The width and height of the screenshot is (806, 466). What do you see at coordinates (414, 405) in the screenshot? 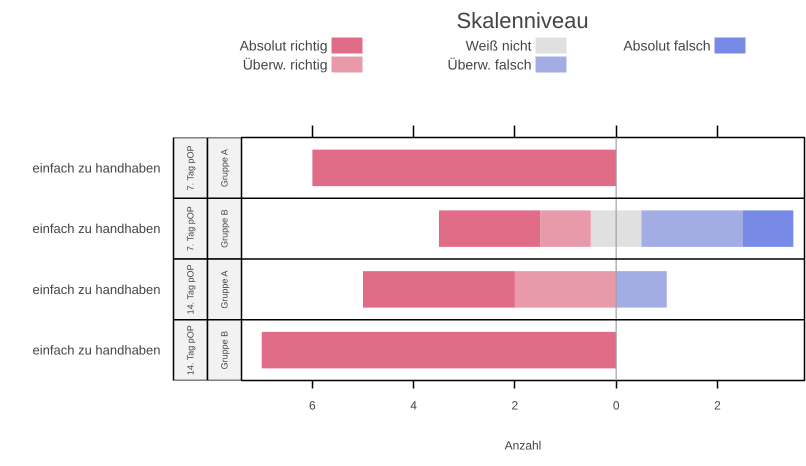
I see `x-tick-label: 4` at bounding box center [414, 405].